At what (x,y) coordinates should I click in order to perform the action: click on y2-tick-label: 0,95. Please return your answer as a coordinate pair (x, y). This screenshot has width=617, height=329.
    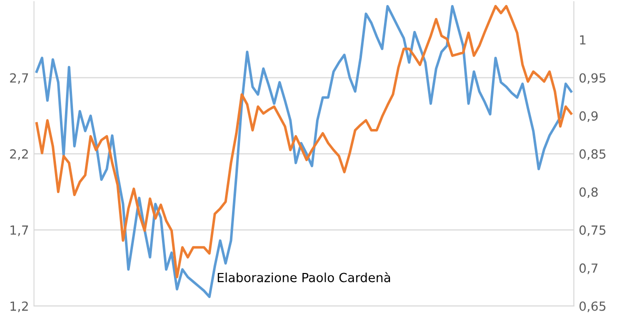
    Looking at the image, I should click on (592, 78).